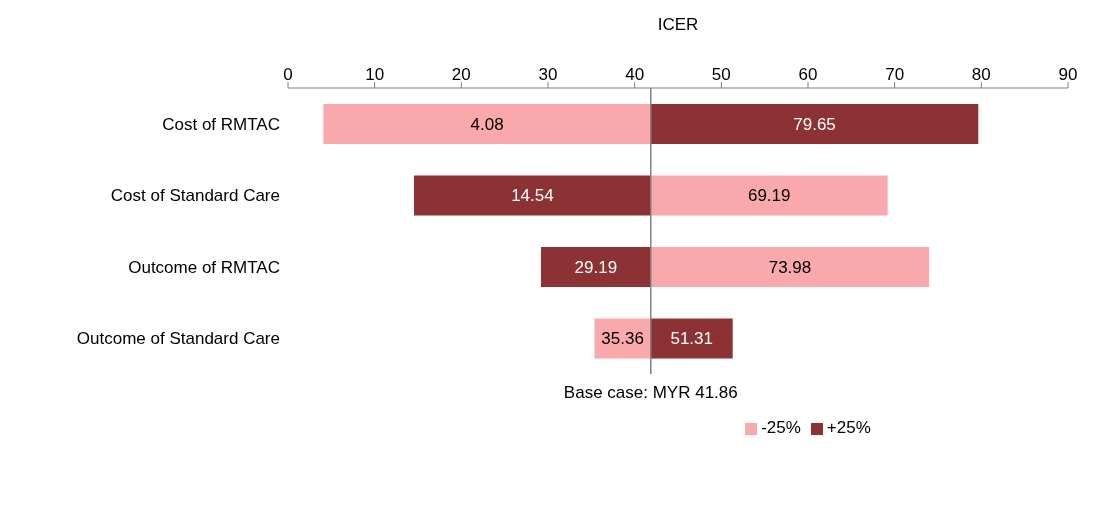  I want to click on y-tick-label: Cost of RMTAC, so click(221, 124).